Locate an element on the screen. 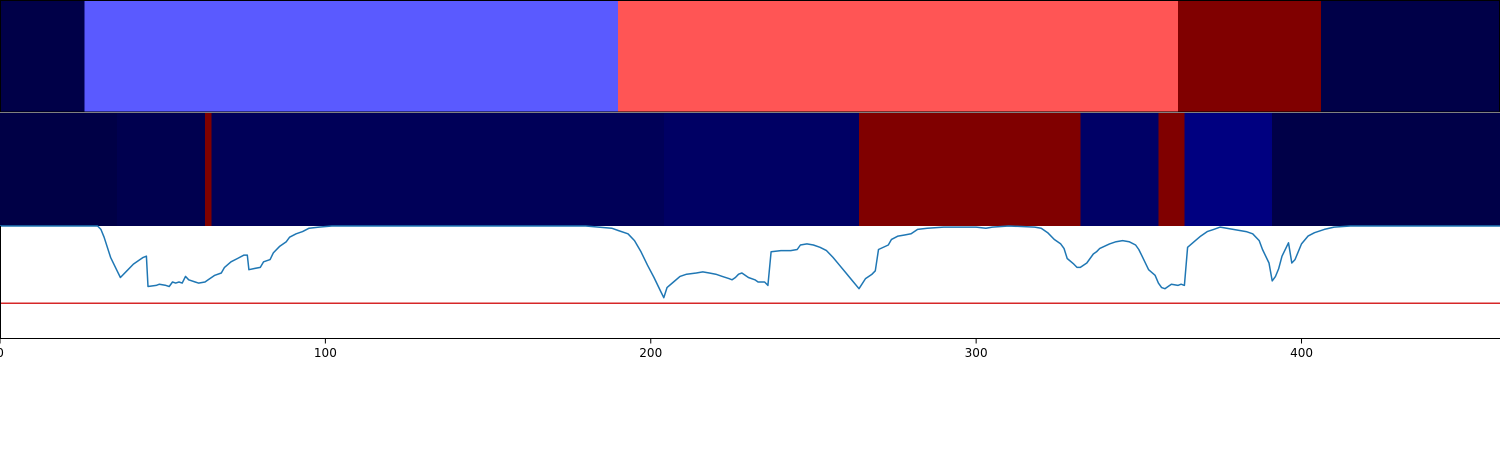  x-tick-label: 200 is located at coordinates (650, 353).